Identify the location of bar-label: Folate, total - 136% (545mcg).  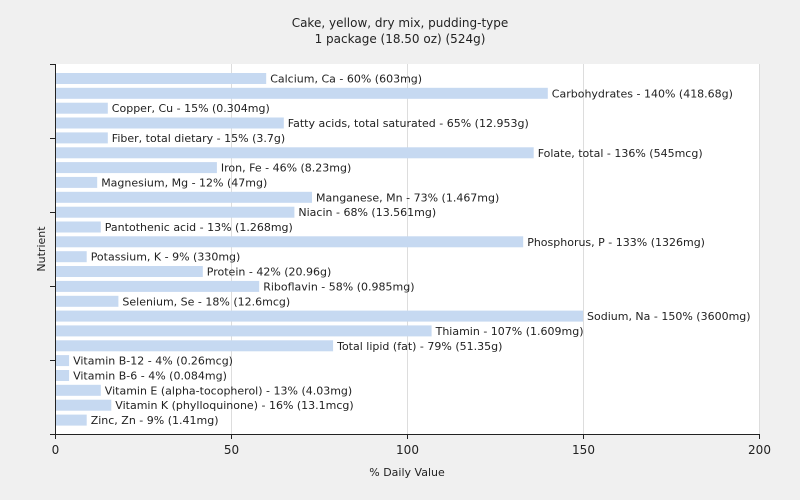
(620, 153).